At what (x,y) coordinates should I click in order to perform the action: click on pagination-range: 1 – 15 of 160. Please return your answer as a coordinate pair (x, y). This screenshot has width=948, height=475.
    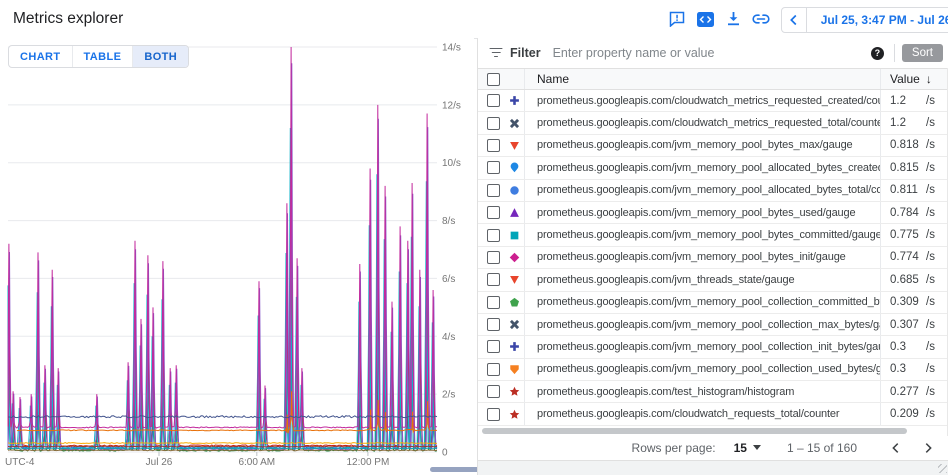
    Looking at the image, I should click on (821, 447).